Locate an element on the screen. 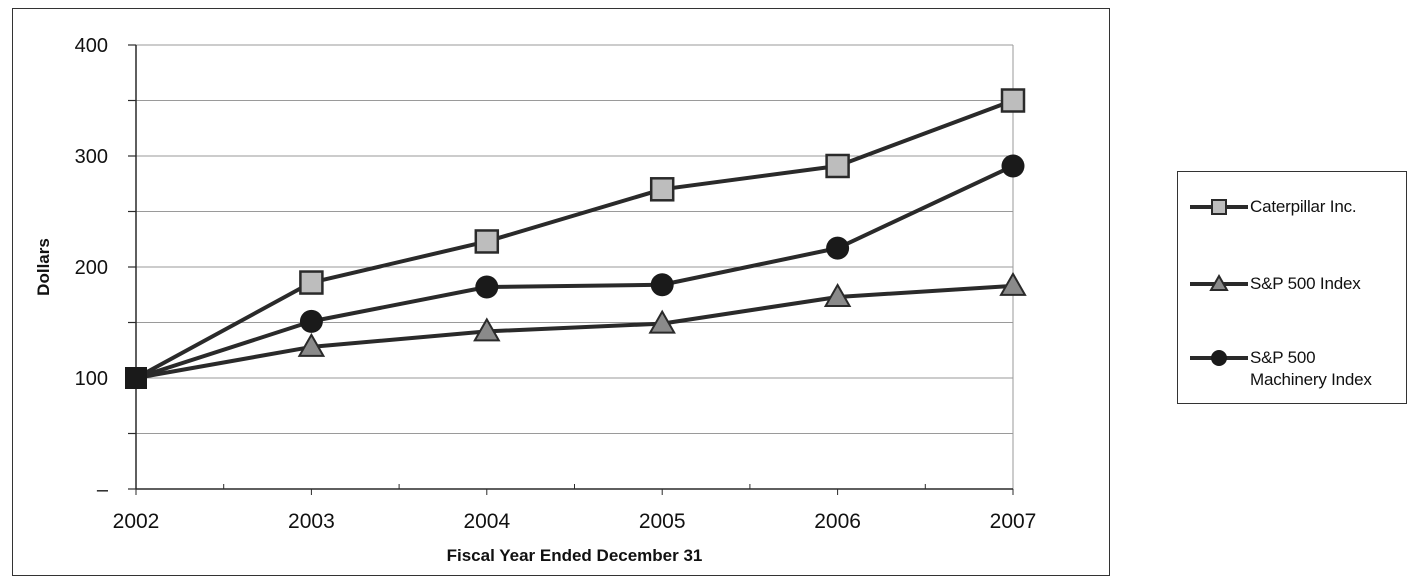  y-tick-label: 300 is located at coordinates (91, 157).